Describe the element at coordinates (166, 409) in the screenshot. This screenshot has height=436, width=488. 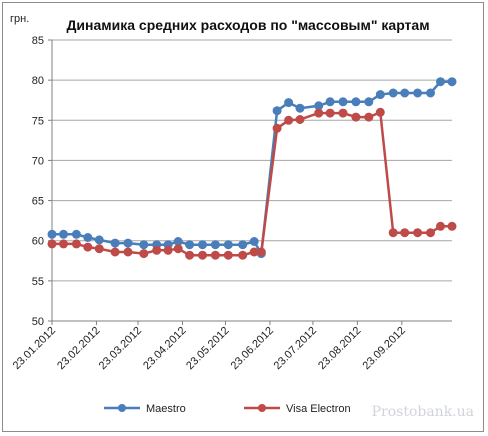
I see `legend-label: Maestro` at that location.